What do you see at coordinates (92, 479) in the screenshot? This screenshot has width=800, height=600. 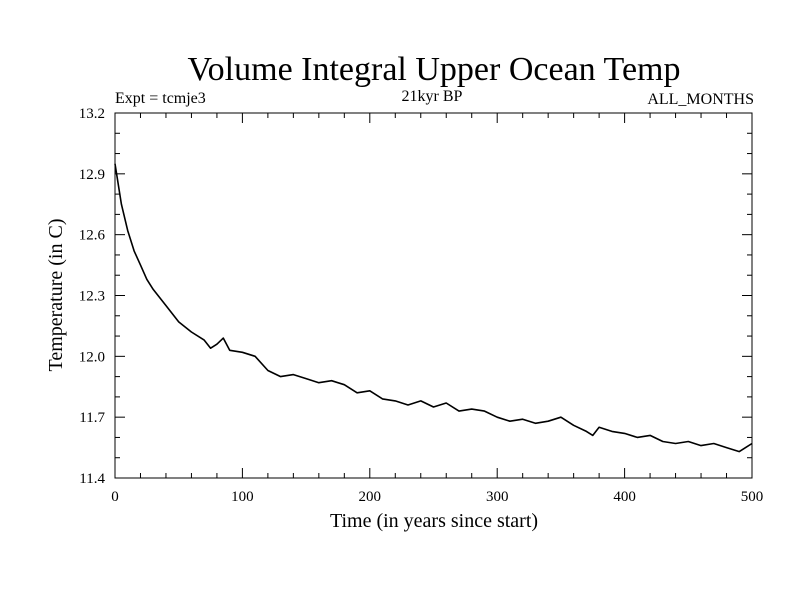 I see `y-tick-label: 11.4` at bounding box center [92, 479].